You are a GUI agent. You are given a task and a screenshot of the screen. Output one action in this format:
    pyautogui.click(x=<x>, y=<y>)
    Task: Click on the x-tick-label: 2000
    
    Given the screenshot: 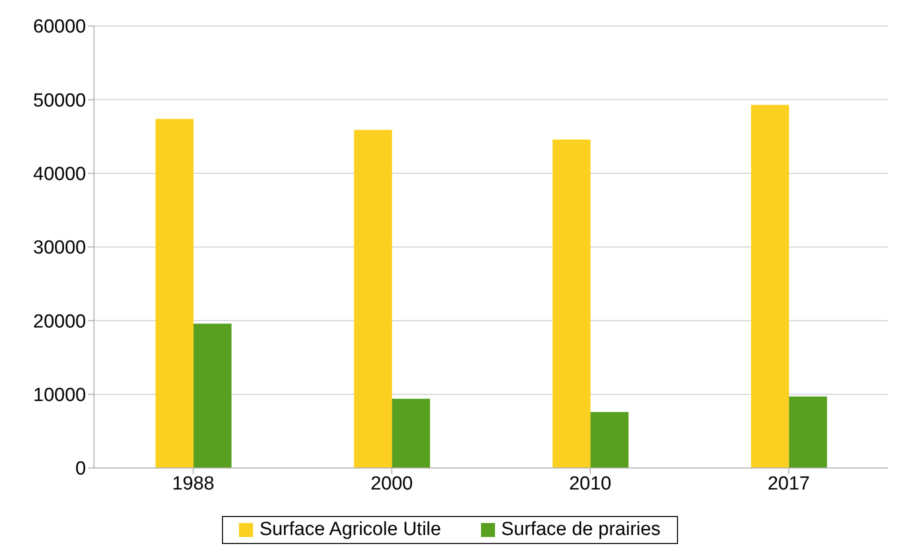 What is the action you would take?
    pyautogui.click(x=391, y=483)
    